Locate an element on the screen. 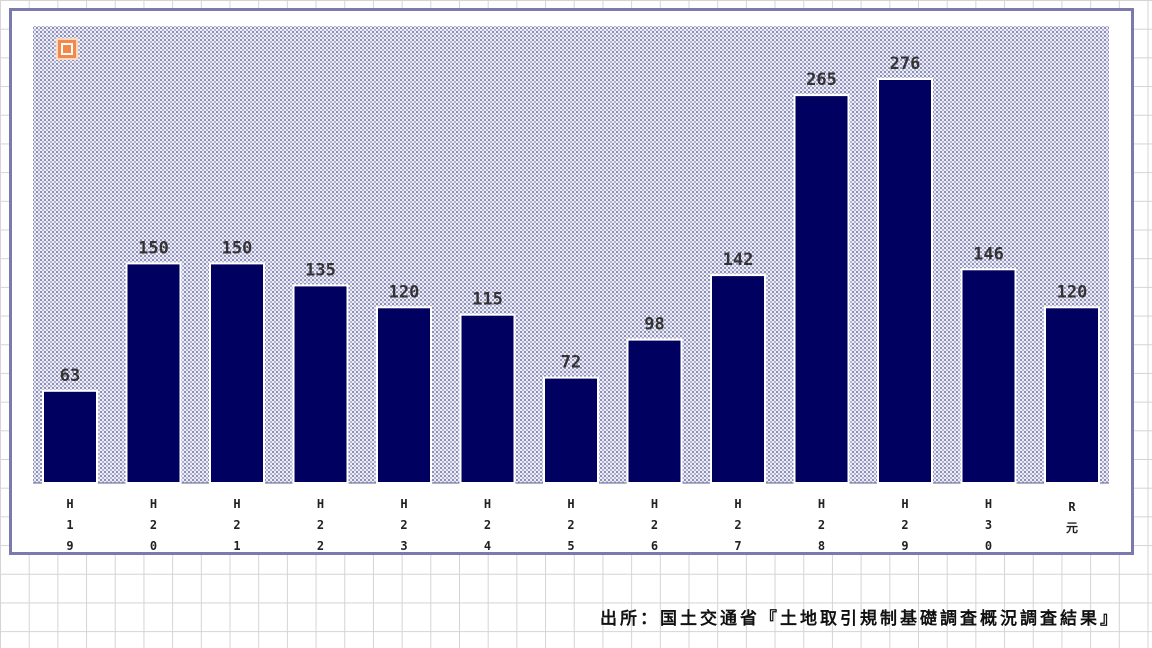  bar-value-label: 98 is located at coordinates (654, 325).